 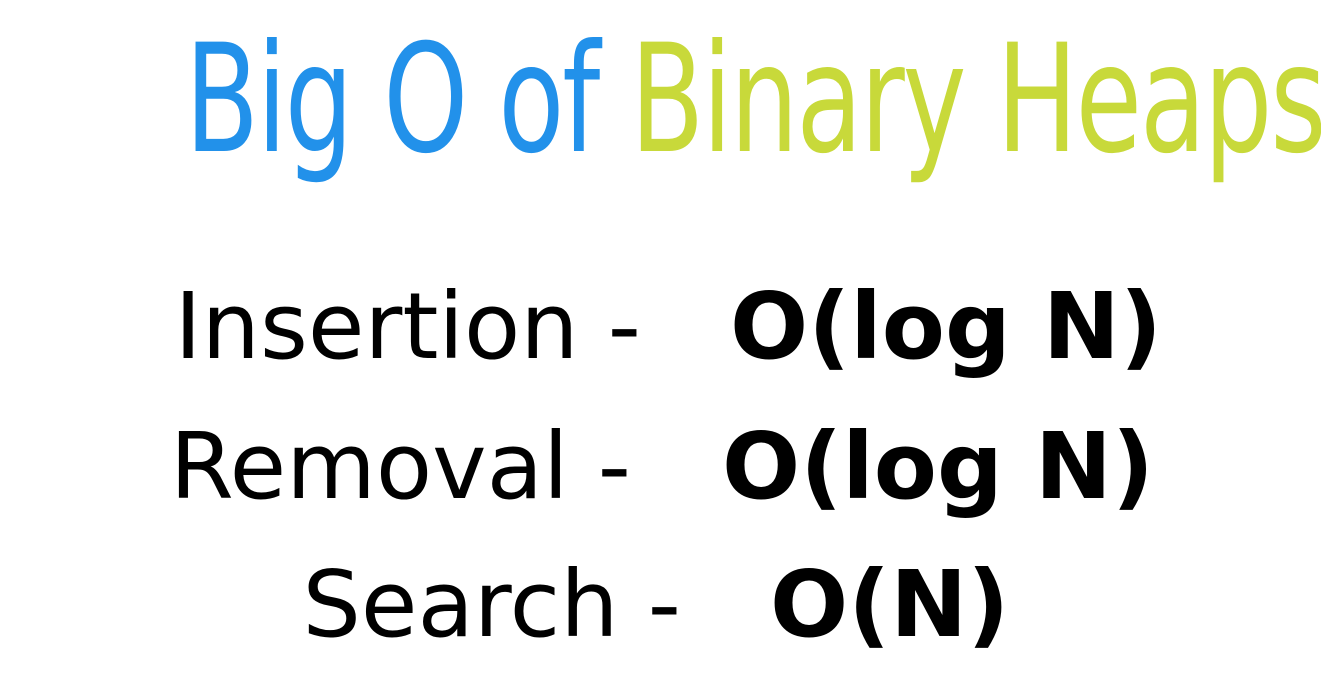 I want to click on operation-complexity: O(N), so click(x=890, y=604).